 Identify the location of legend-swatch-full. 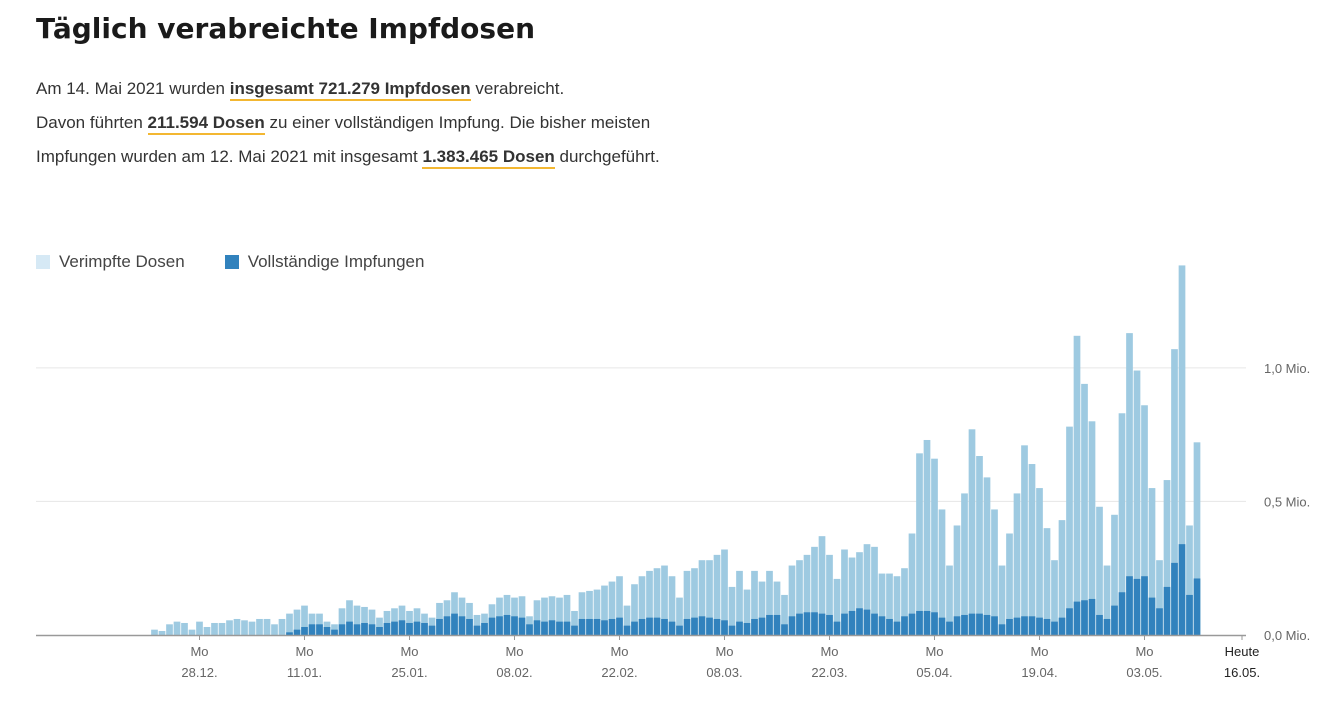
(231, 262).